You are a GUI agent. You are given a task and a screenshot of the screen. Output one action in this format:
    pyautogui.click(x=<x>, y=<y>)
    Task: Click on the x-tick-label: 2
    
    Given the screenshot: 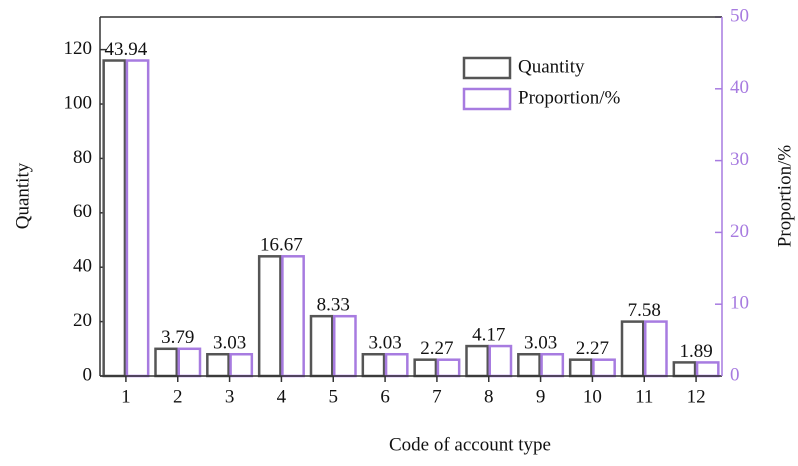 What is the action you would take?
    pyautogui.click(x=178, y=396)
    